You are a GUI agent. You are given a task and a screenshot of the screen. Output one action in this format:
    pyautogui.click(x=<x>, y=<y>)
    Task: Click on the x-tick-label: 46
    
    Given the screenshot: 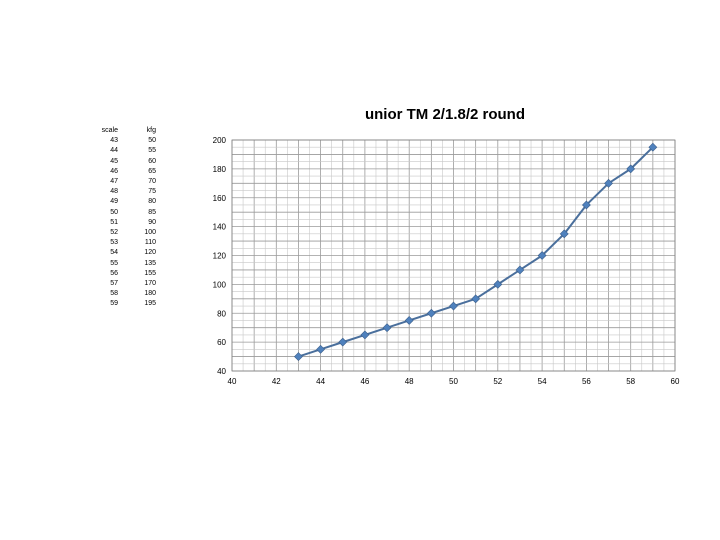 What is the action you would take?
    pyautogui.click(x=364, y=381)
    